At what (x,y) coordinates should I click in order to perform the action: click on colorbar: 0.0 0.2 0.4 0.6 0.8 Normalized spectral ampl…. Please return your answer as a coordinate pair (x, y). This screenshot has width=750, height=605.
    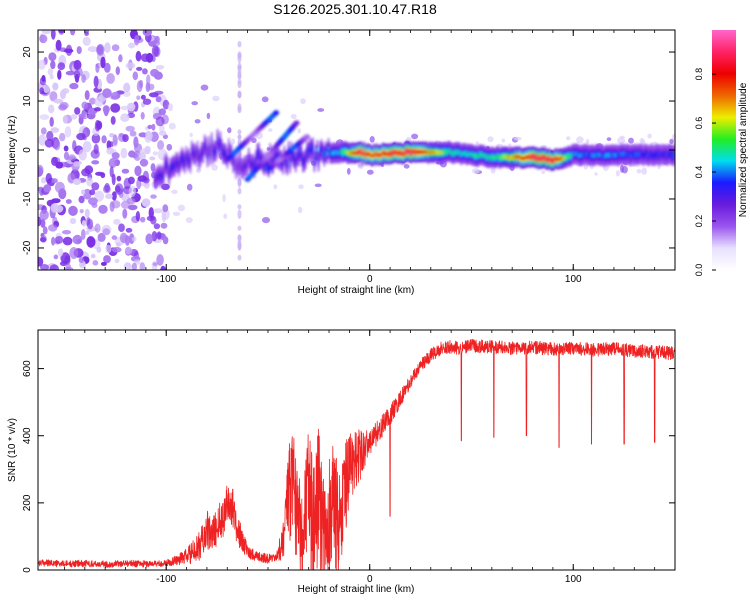
    Looking at the image, I should click on (721, 153).